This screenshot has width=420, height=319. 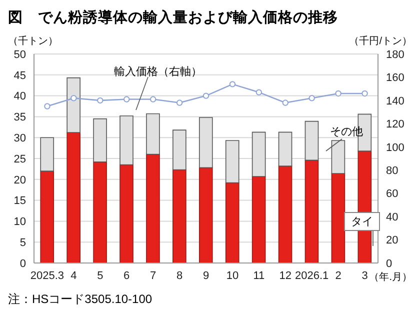 I want to click on x-tick-label: 6, so click(x=127, y=276).